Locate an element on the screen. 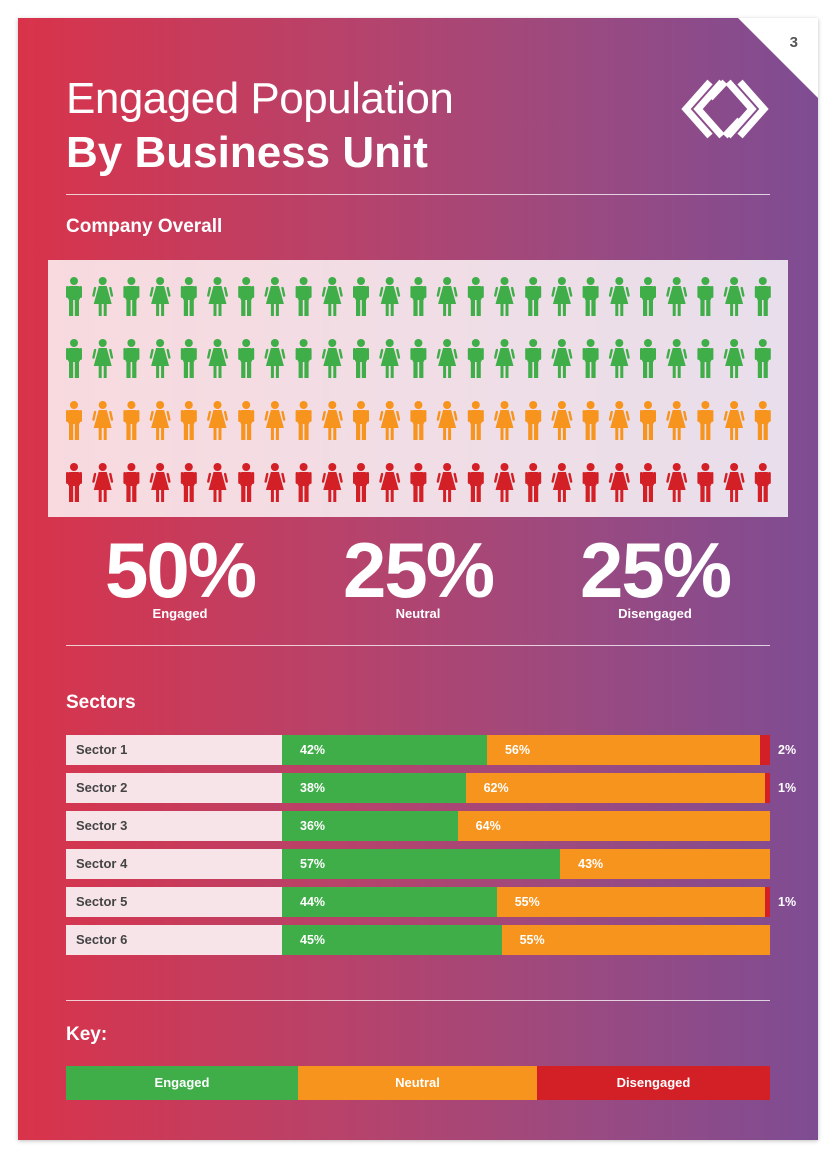 Image resolution: width=836 pixels, height=1160 pixels. bar-segment-neutral: 55% is located at coordinates (631, 902).